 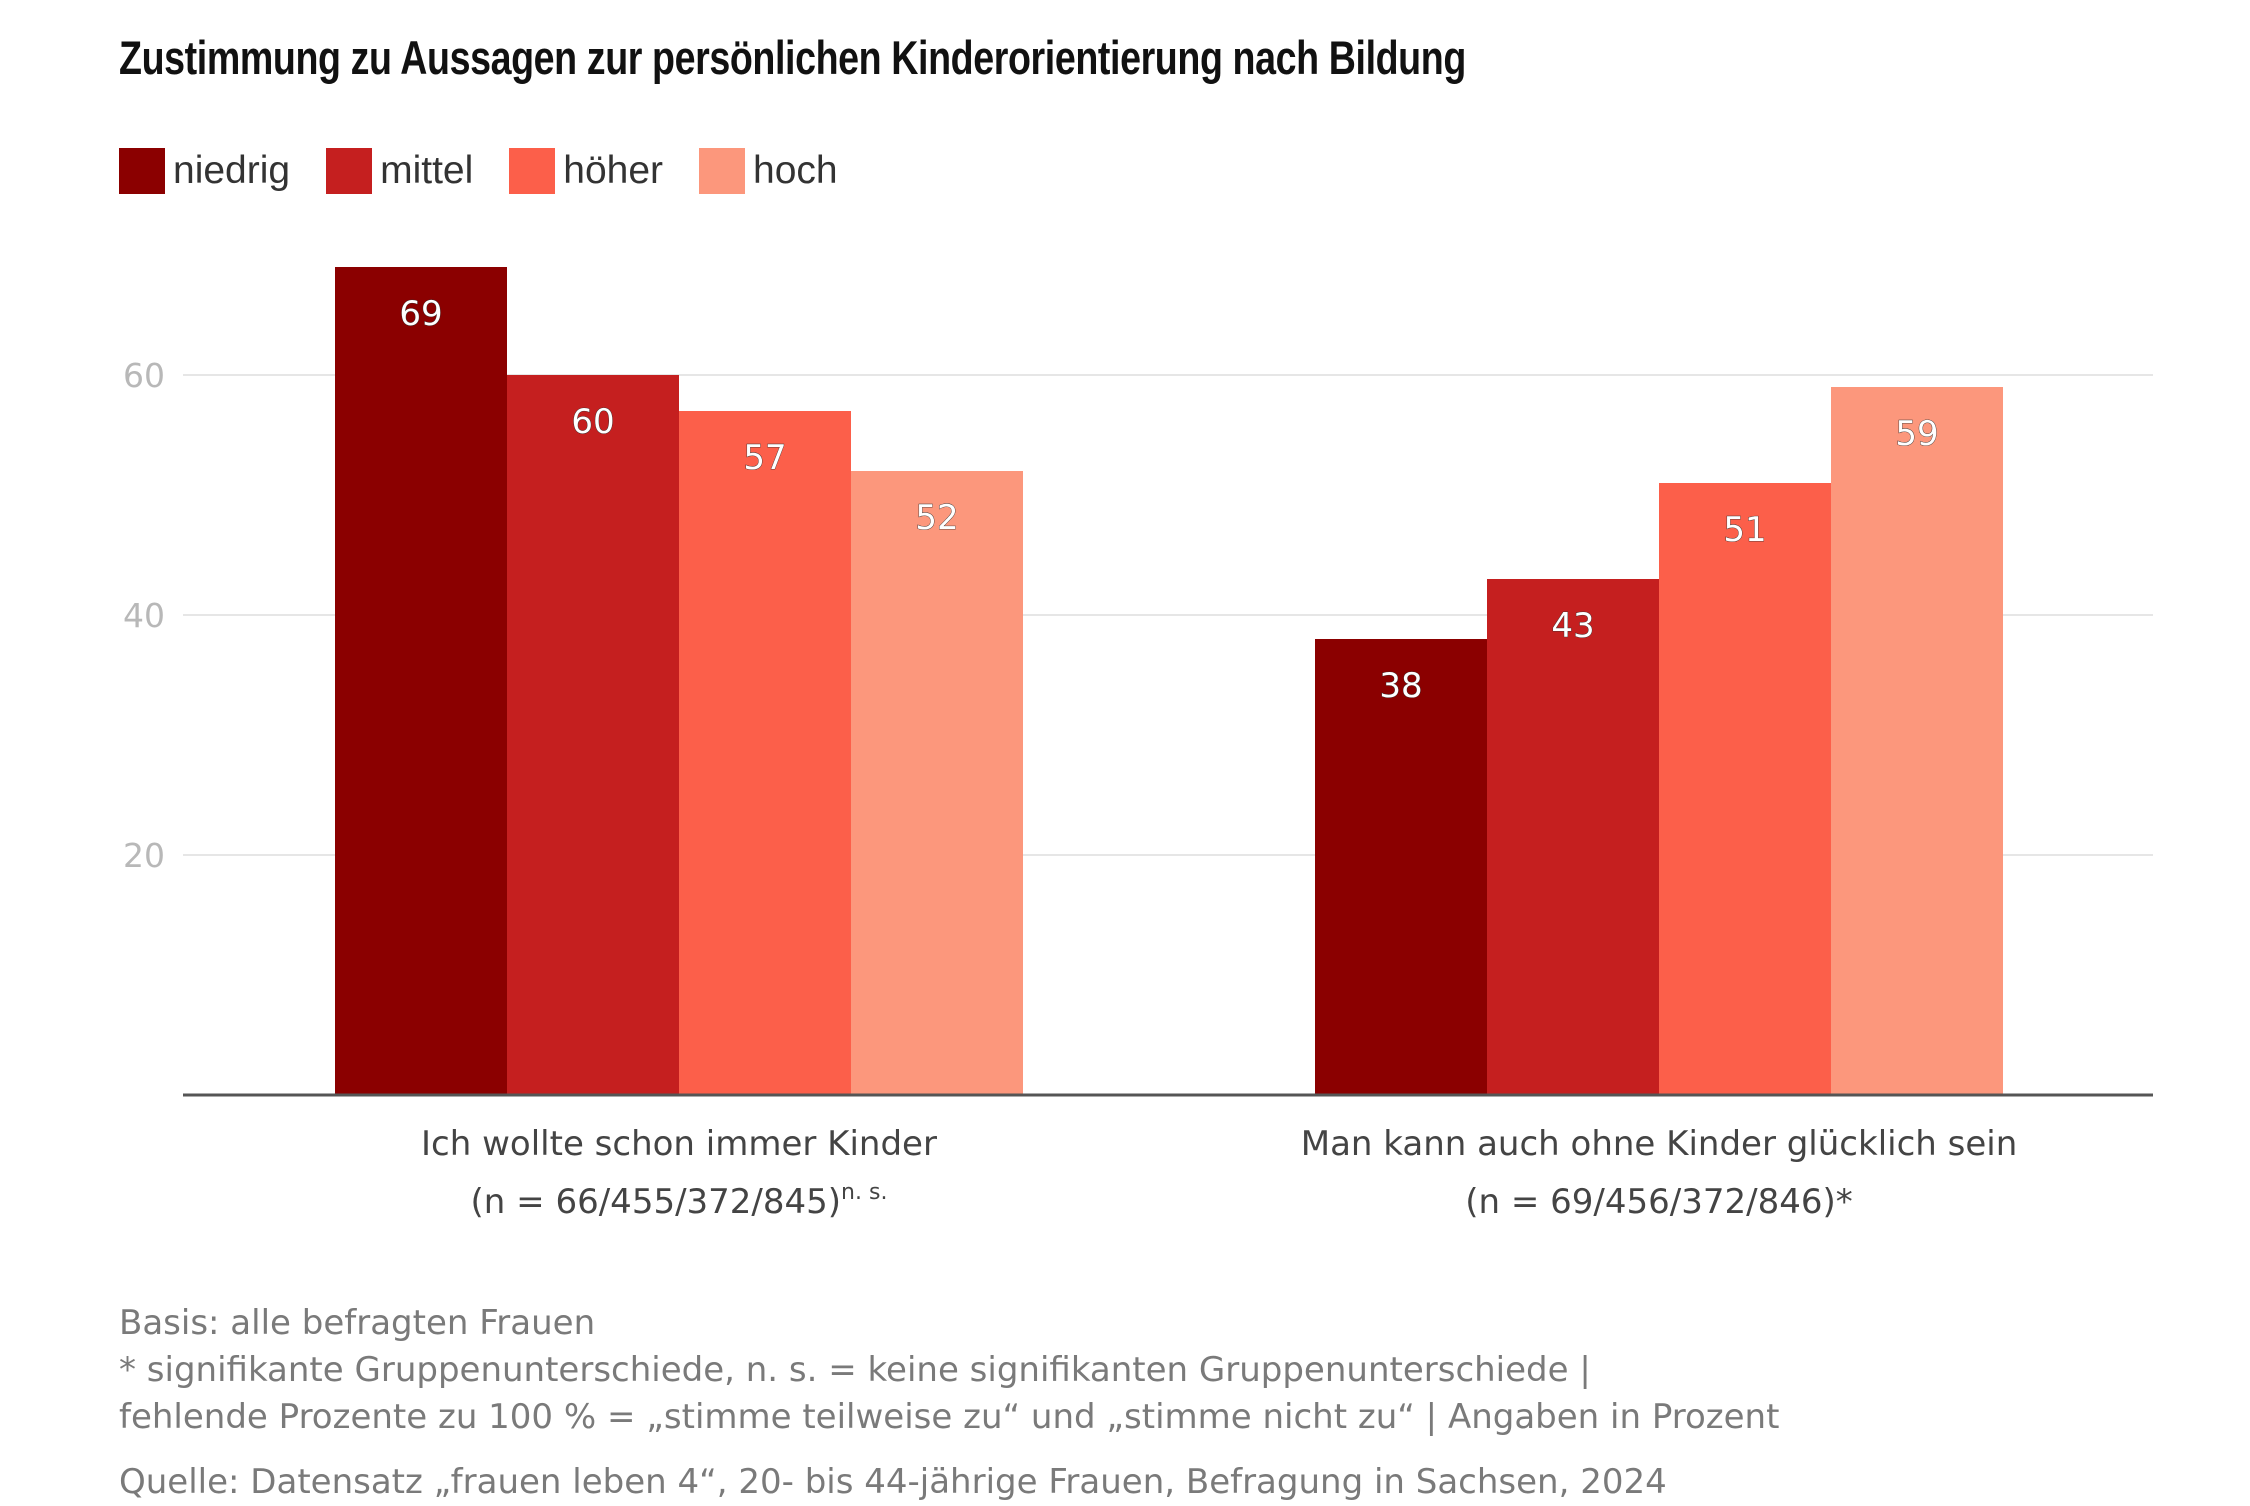 What do you see at coordinates (420, 314) in the screenshot?
I see `bar-value-label-0-0: 69` at bounding box center [420, 314].